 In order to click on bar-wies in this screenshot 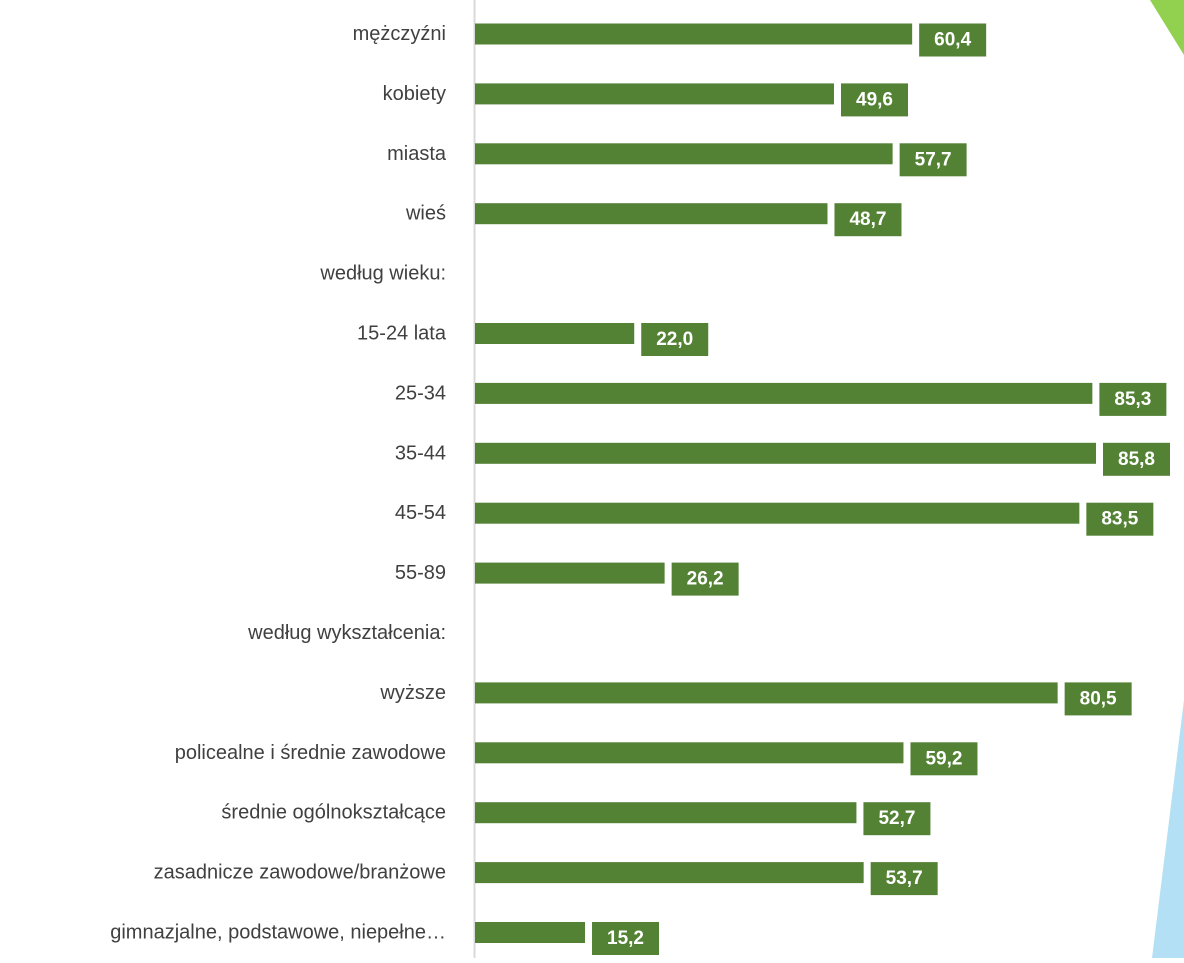, I will do `click(651, 214)`.